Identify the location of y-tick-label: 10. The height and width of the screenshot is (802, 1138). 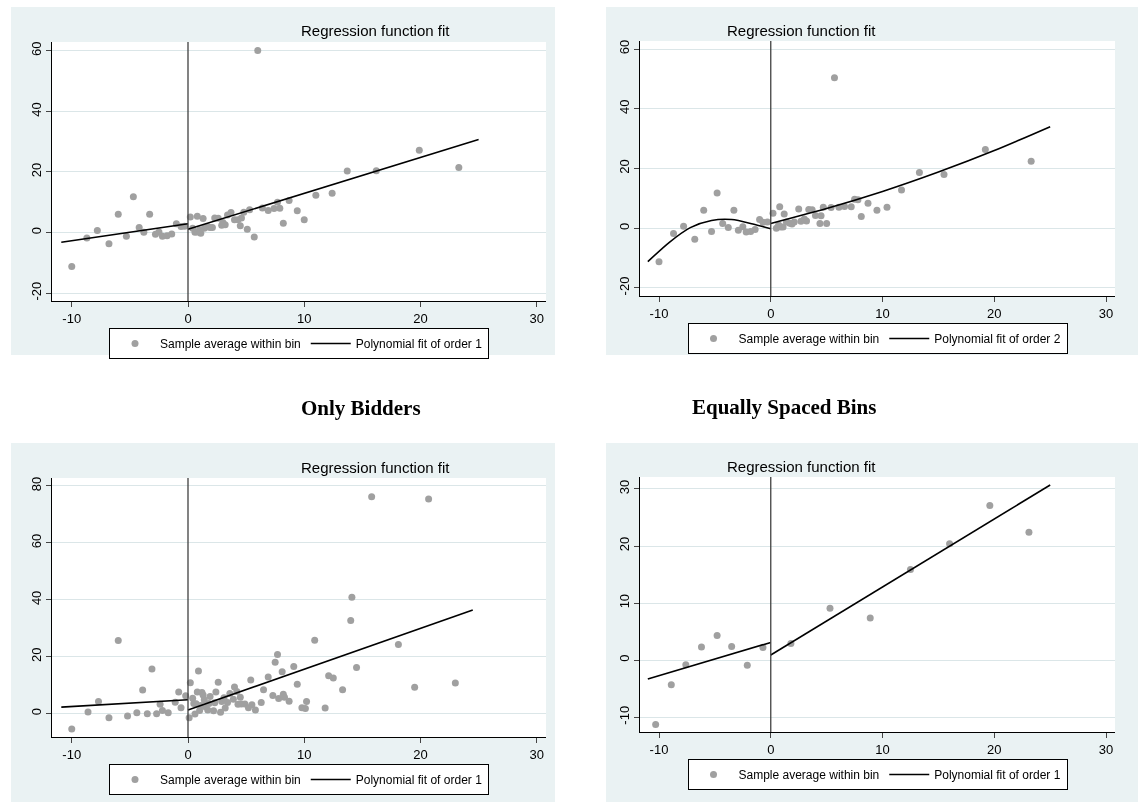
(624, 601).